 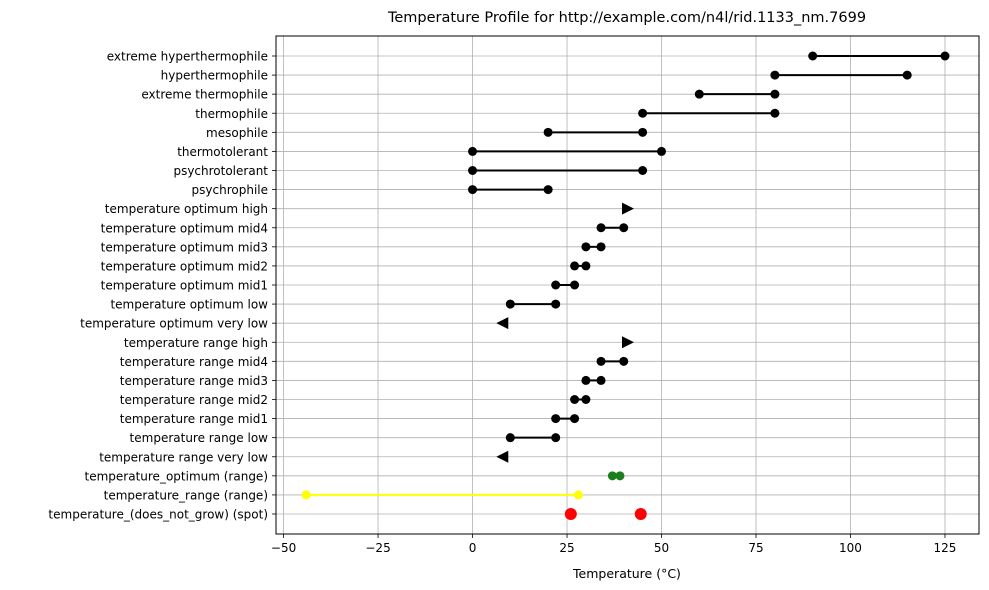 What do you see at coordinates (176, 476) in the screenshot?
I see `y-tick-label: temperature_optimum (range)` at bounding box center [176, 476].